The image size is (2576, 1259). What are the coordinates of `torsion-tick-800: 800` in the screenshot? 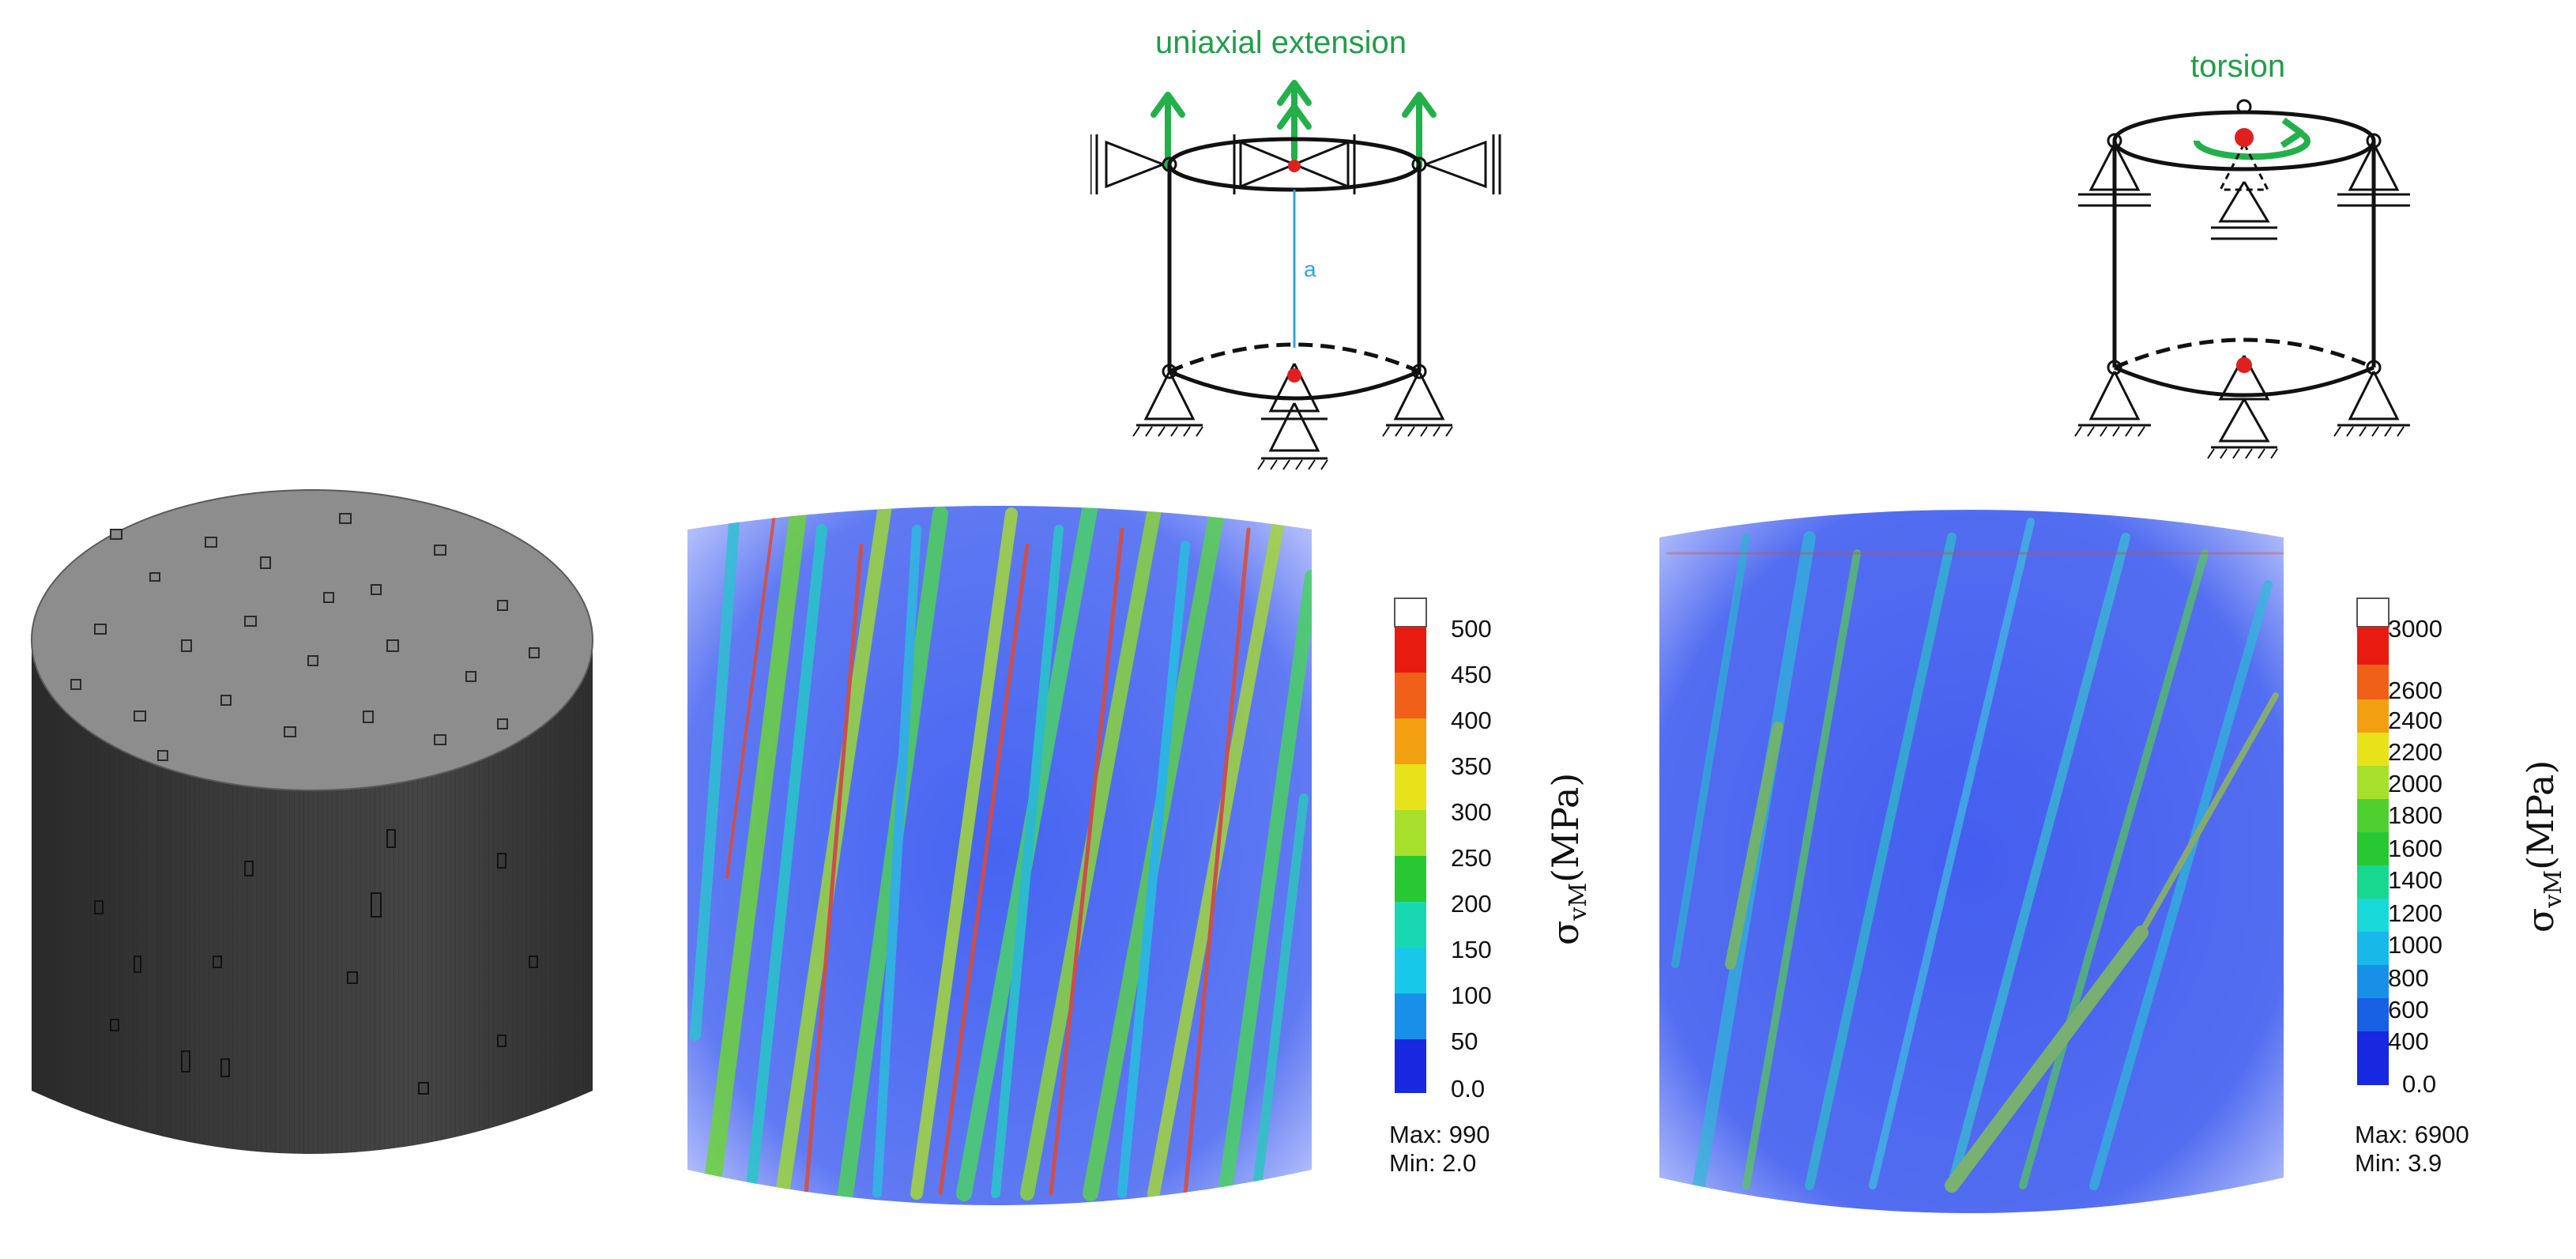 It's located at (2408, 978).